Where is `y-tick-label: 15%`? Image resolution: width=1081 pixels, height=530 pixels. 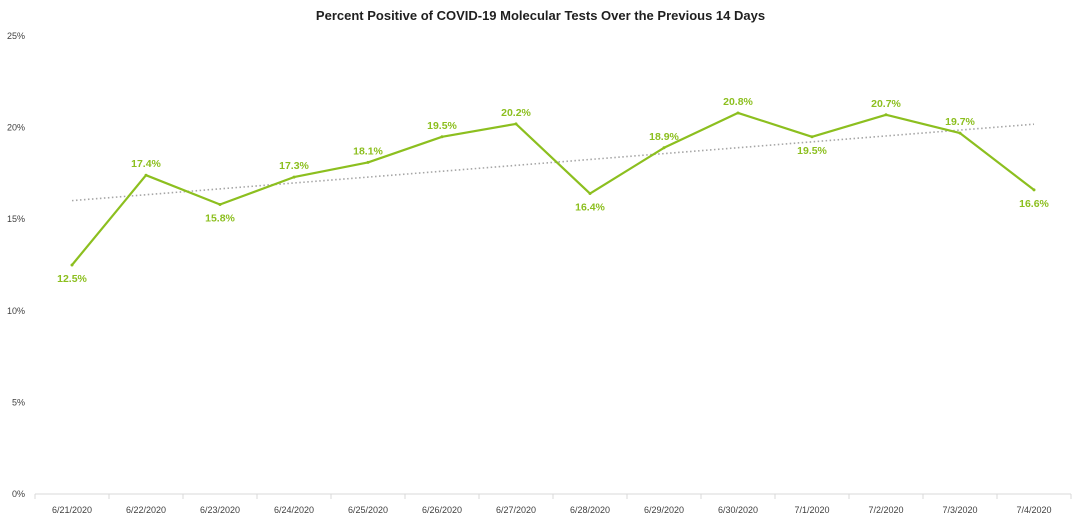
y-tick-label: 15% is located at coordinates (16, 219).